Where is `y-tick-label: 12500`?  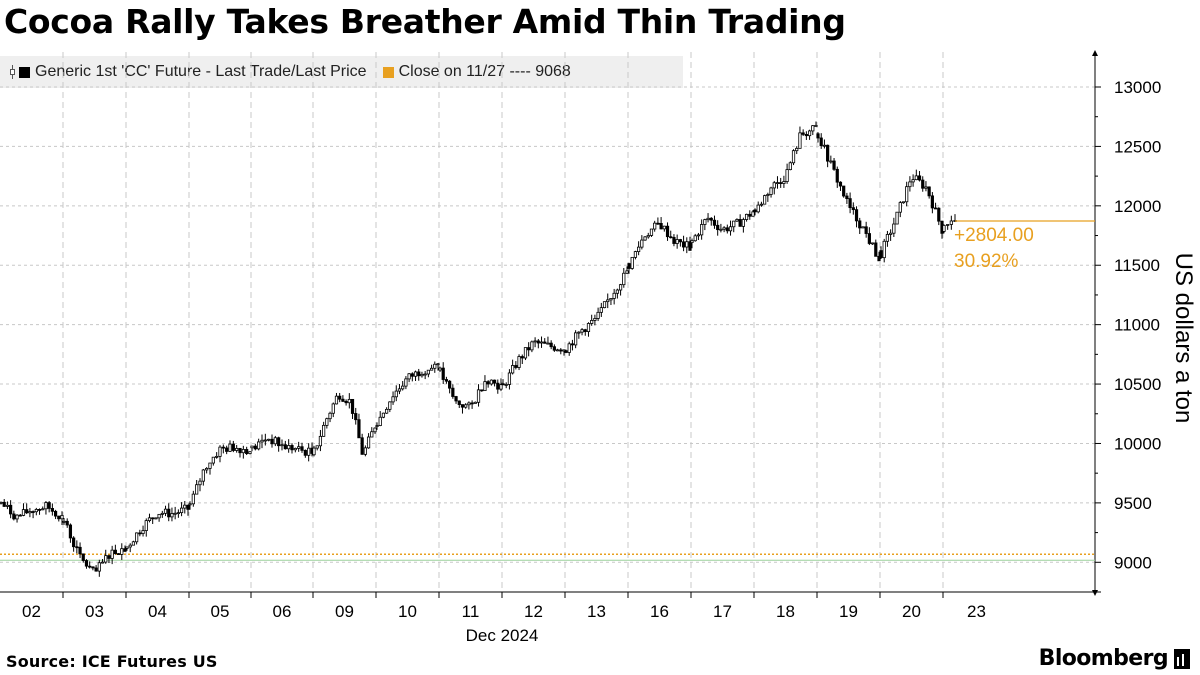
y-tick-label: 12500 is located at coordinates (1137, 146).